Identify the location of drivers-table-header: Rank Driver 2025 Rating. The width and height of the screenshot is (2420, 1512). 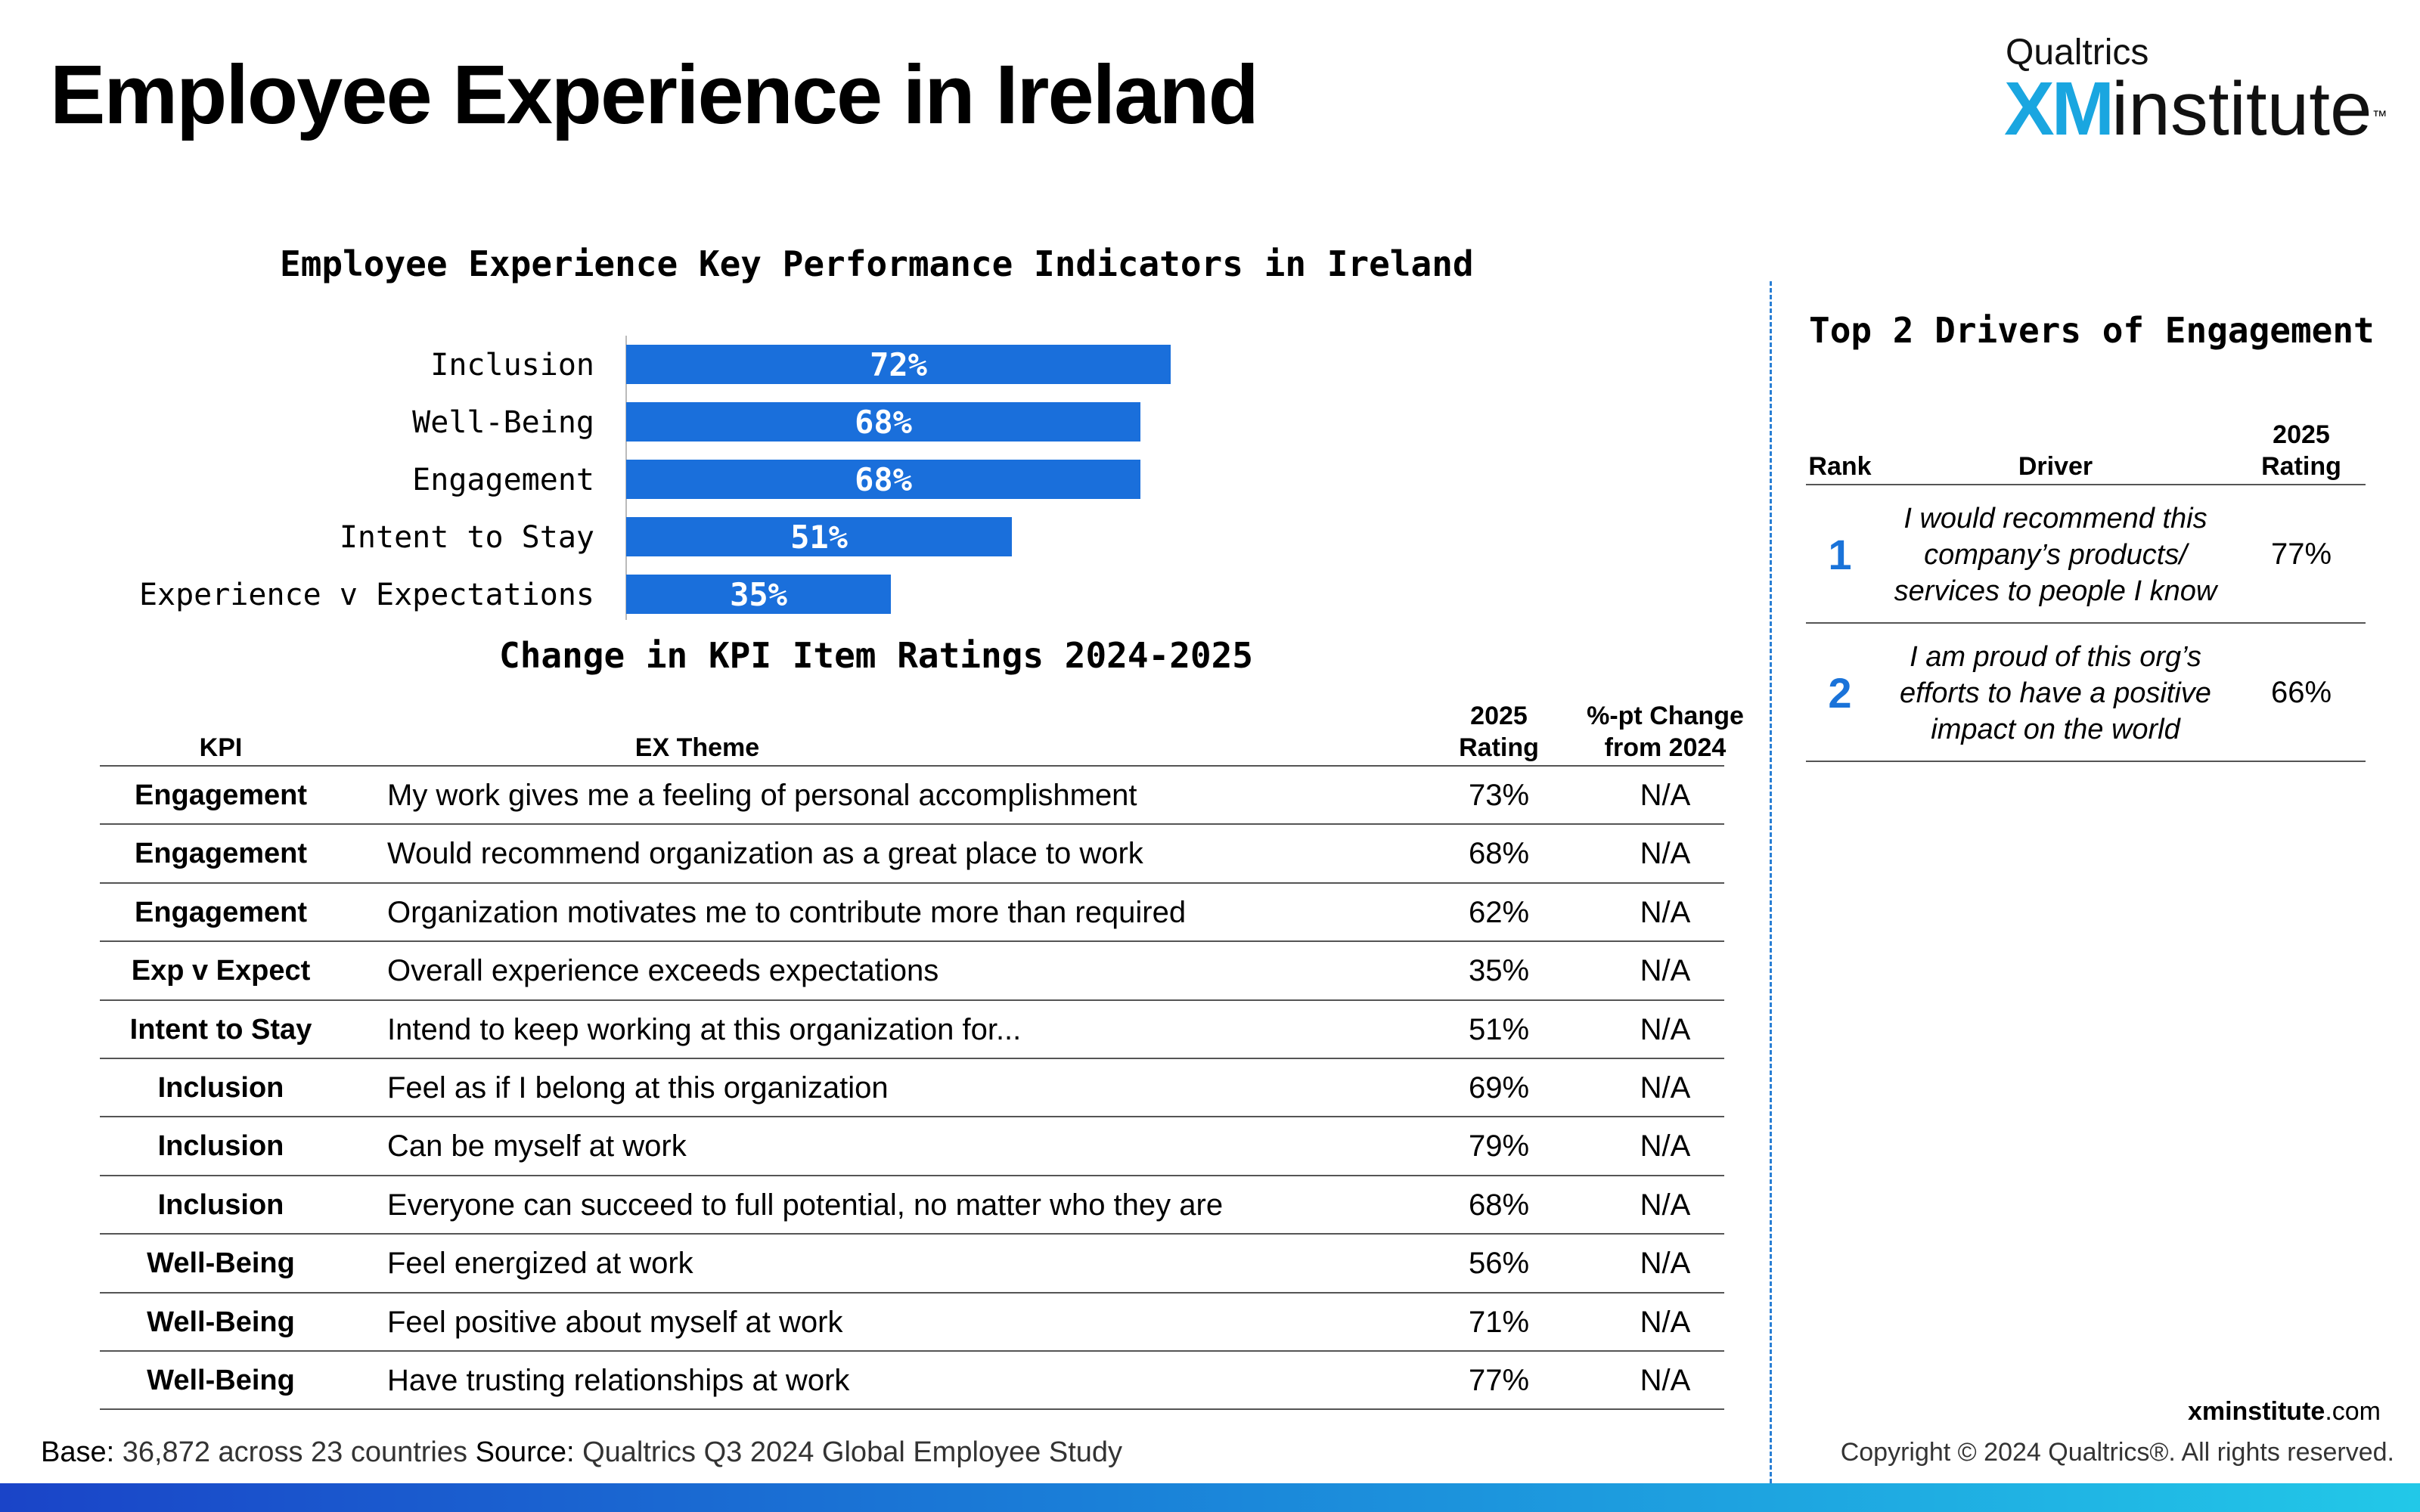
(2086, 449).